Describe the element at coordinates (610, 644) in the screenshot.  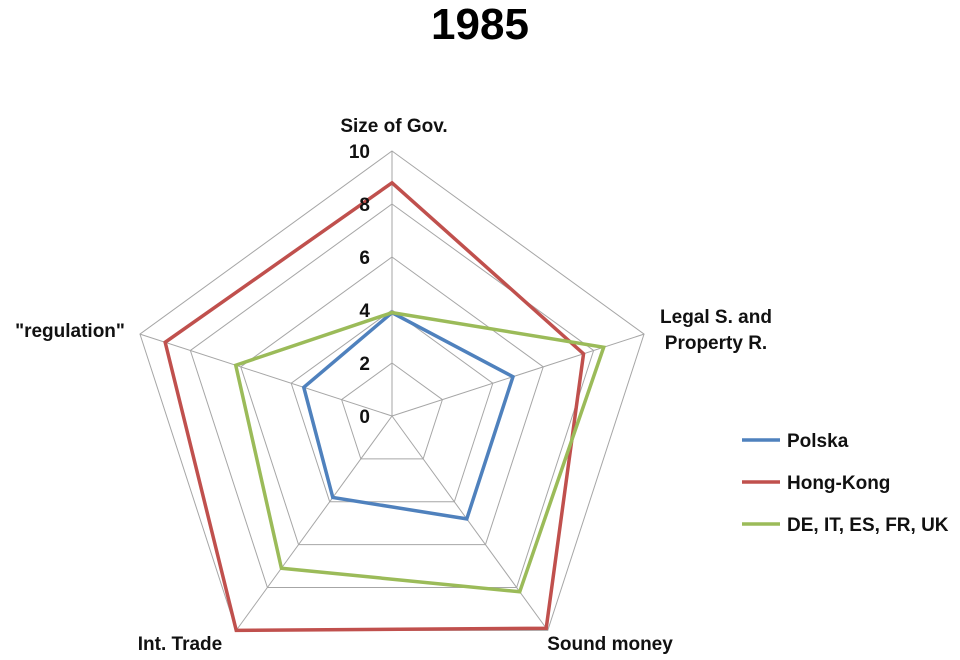
I see `axis-label-2: Sound money` at that location.